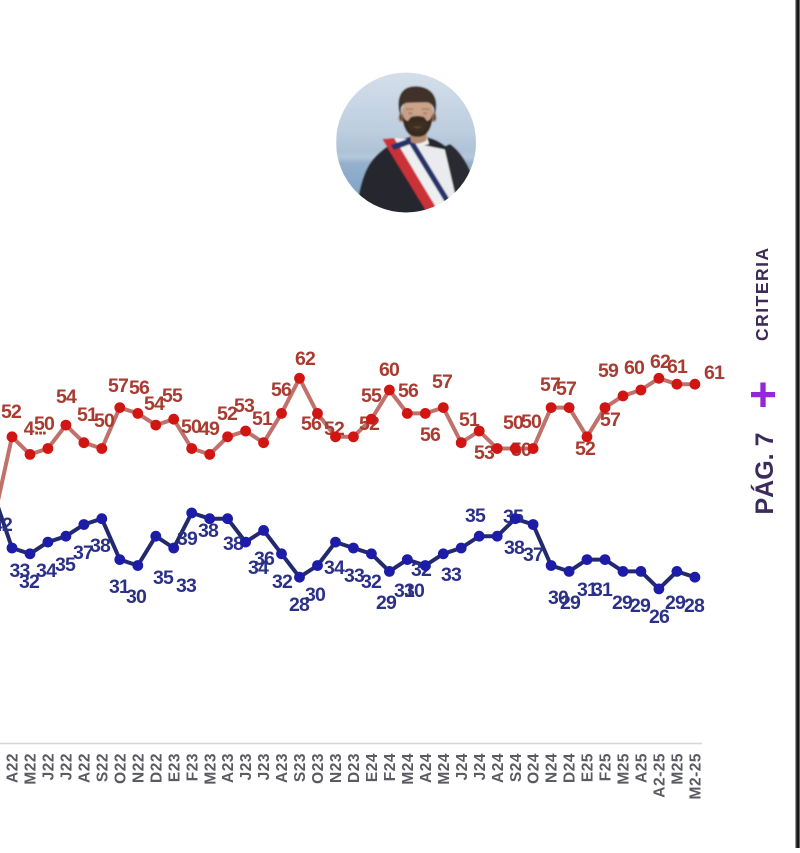  What do you see at coordinates (534, 768) in the screenshot?
I see `svg-text: O24` at bounding box center [534, 768].